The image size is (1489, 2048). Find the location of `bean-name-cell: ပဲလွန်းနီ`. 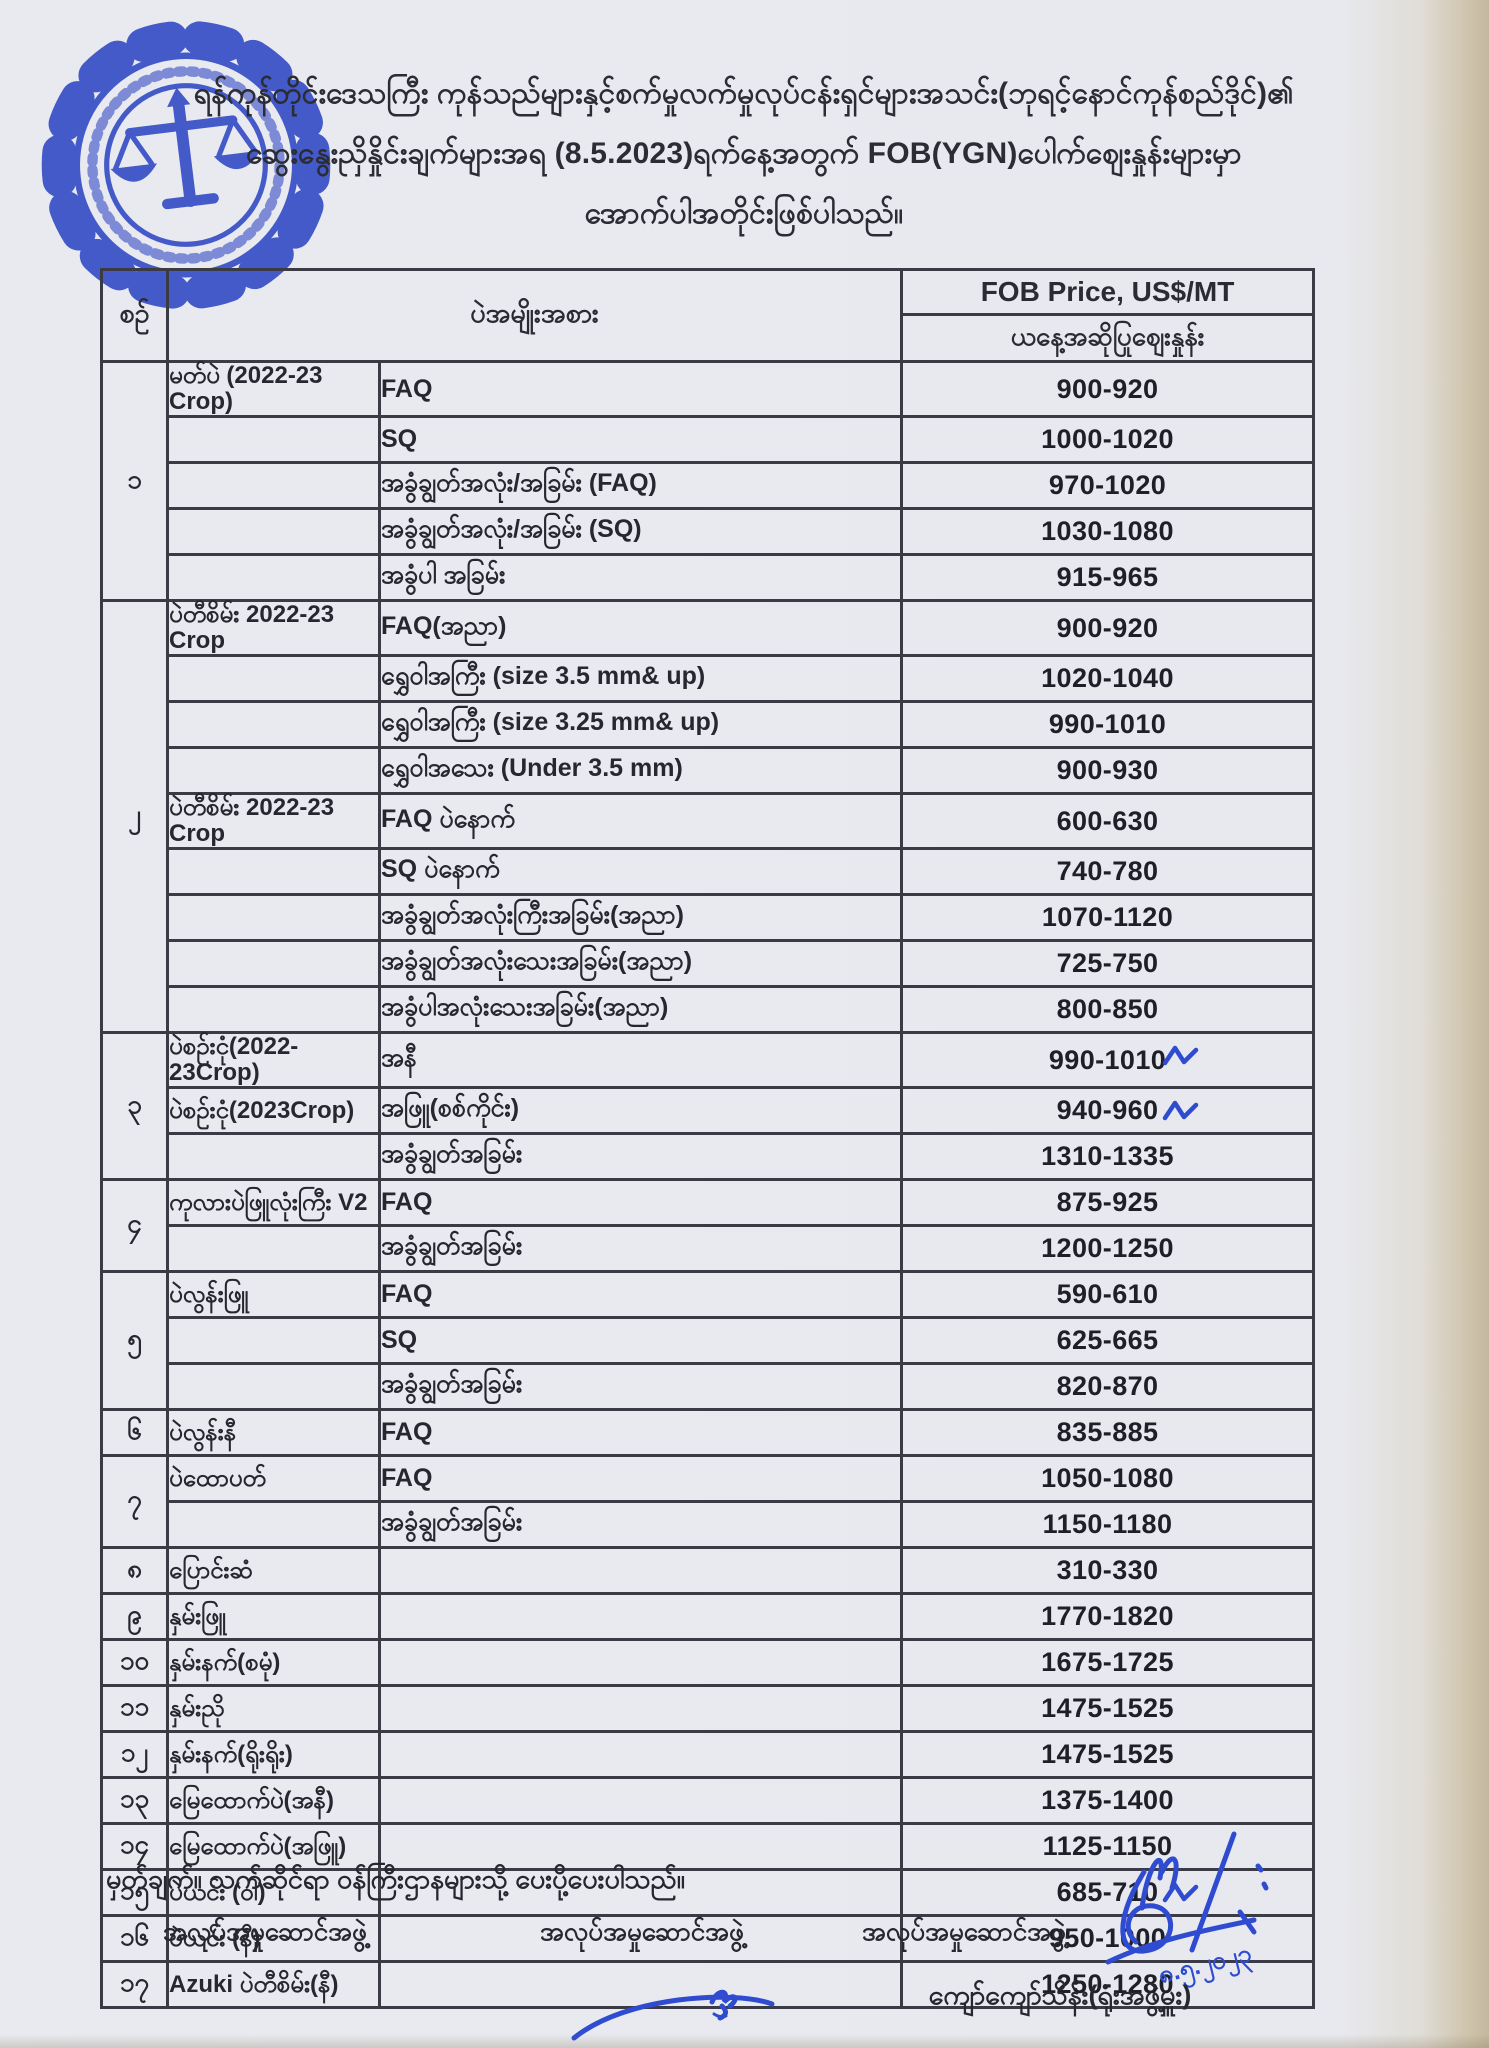

bean-name-cell: ပဲလွန်းနီ is located at coordinates (273, 1432).